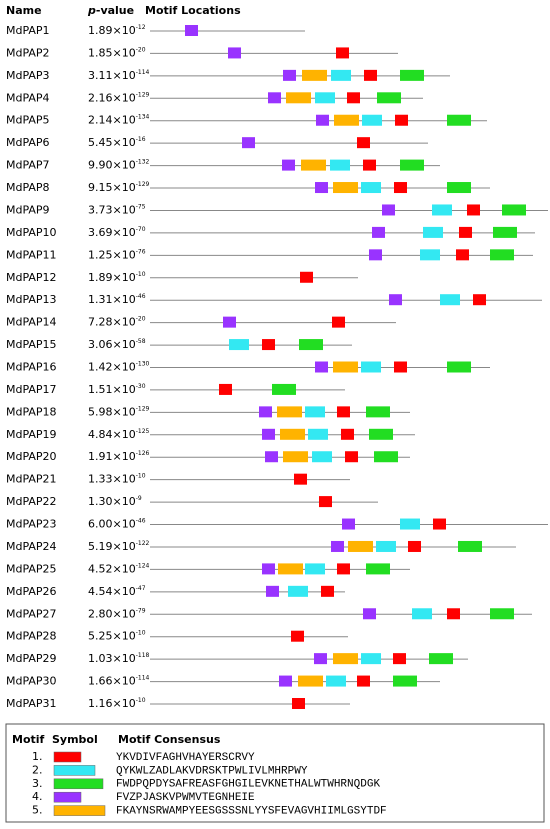 This screenshot has width=550, height=829. What do you see at coordinates (31, 367) in the screenshot?
I see `gene-name: MdPAP16` at bounding box center [31, 367].